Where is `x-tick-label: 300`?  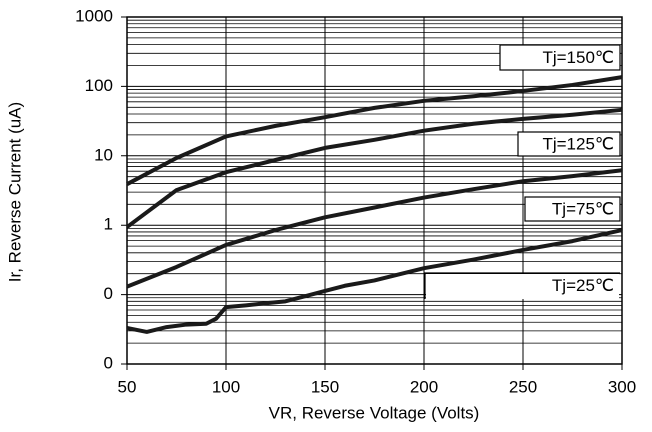
x-tick-label: 300 is located at coordinates (622, 386).